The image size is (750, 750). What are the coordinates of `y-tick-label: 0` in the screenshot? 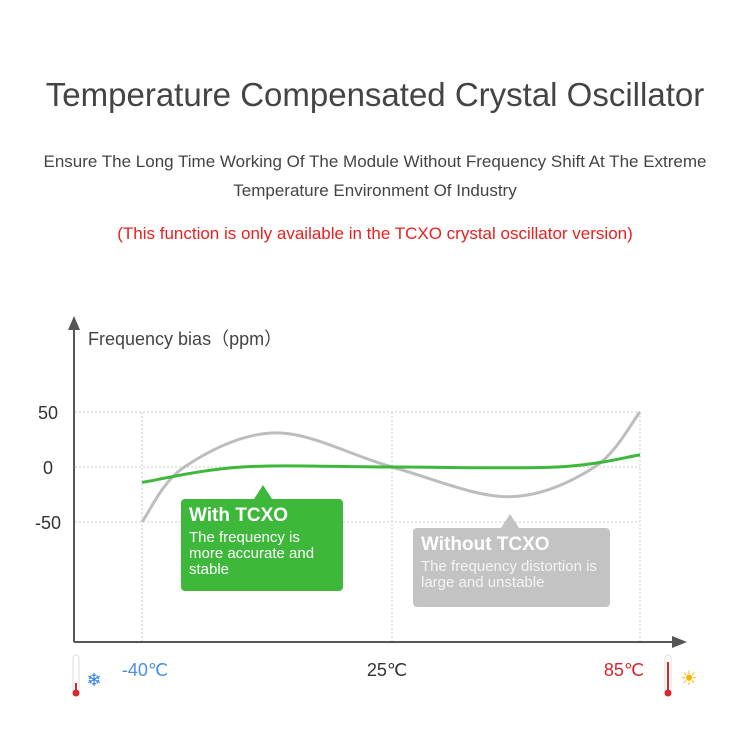 It's located at (48, 468).